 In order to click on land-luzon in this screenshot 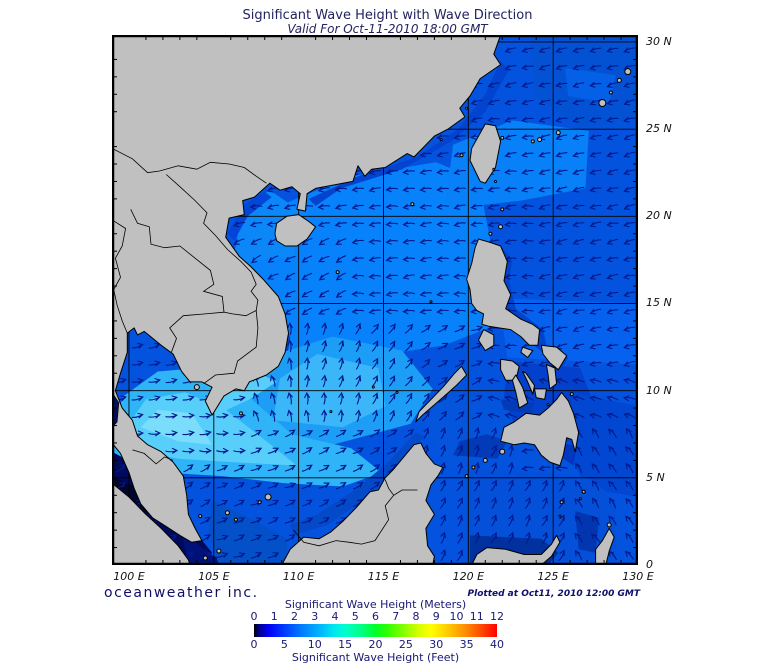, I will do `click(503, 292)`.